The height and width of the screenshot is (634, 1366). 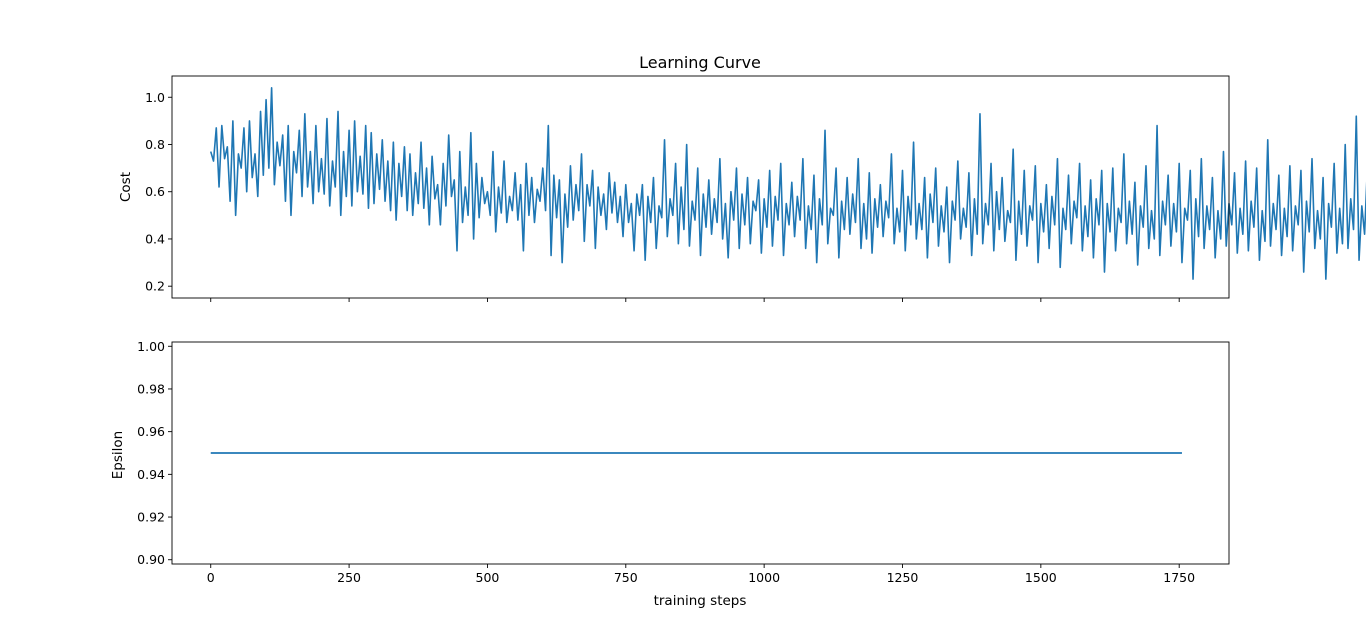 I want to click on epsilon-x-tick-label: 1000, so click(x=764, y=577).